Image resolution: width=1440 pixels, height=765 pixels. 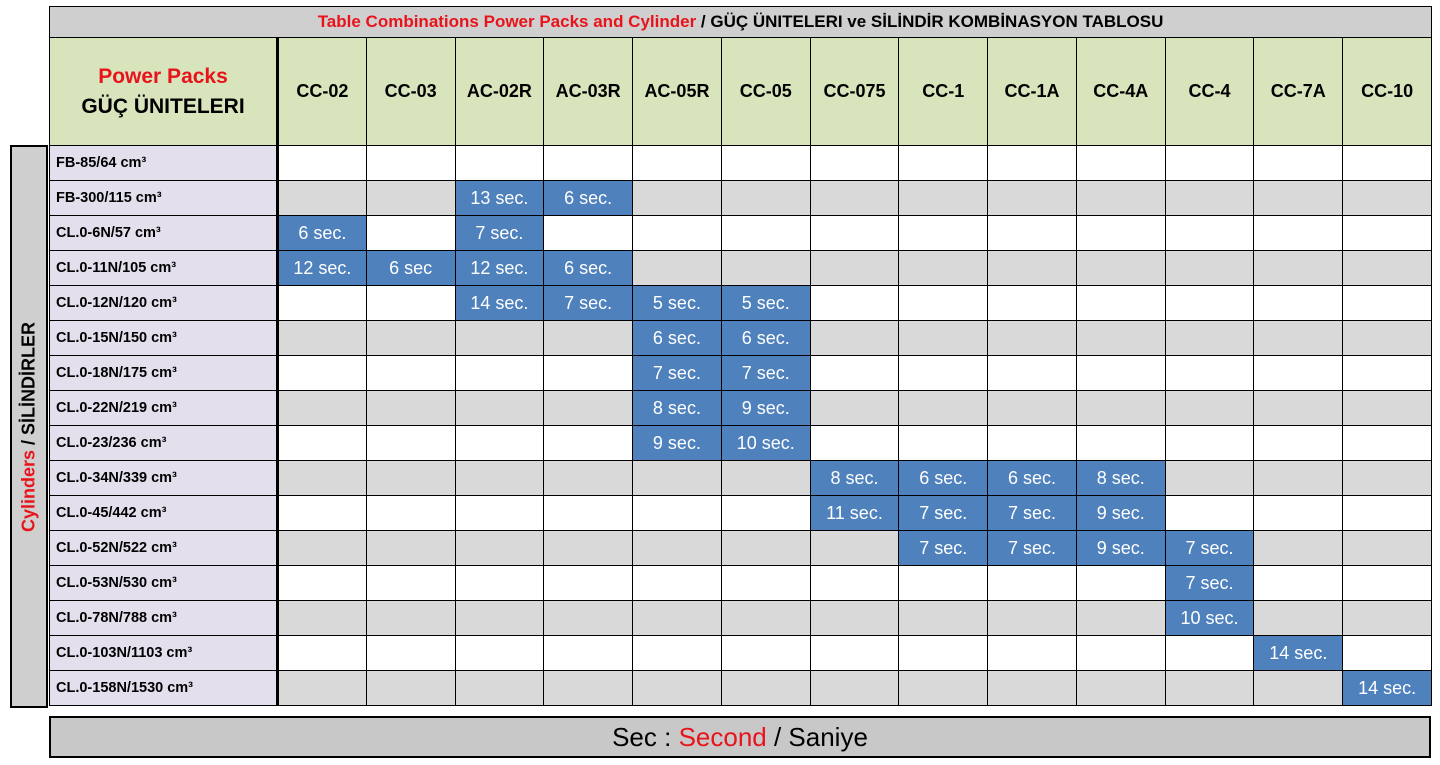 I want to click on cylinder-label: CL.0-103N/1103 cm³, so click(x=164, y=653).